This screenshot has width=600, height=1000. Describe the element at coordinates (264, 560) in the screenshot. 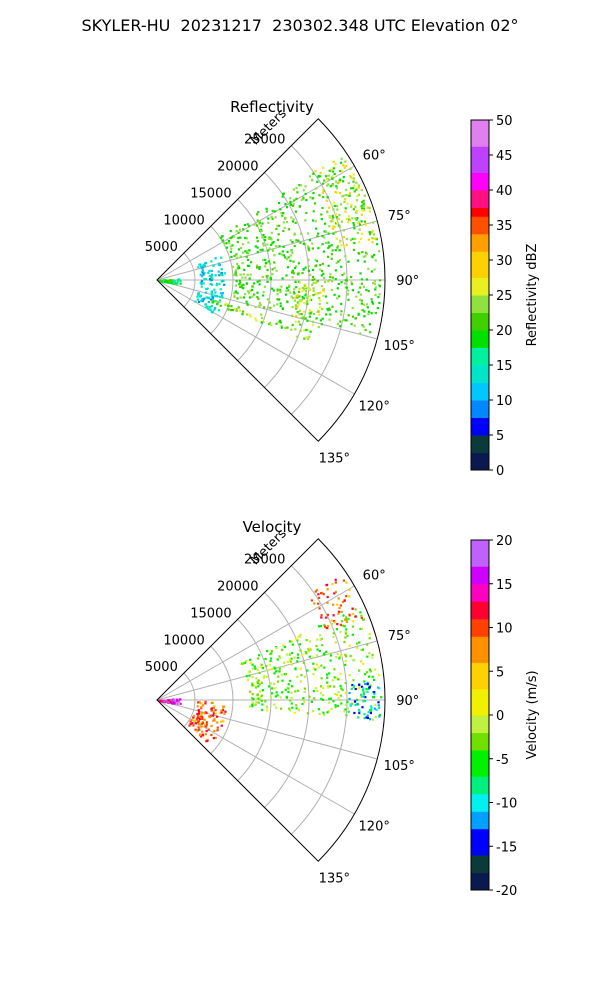

I see `radial-tick-label: 25000` at that location.